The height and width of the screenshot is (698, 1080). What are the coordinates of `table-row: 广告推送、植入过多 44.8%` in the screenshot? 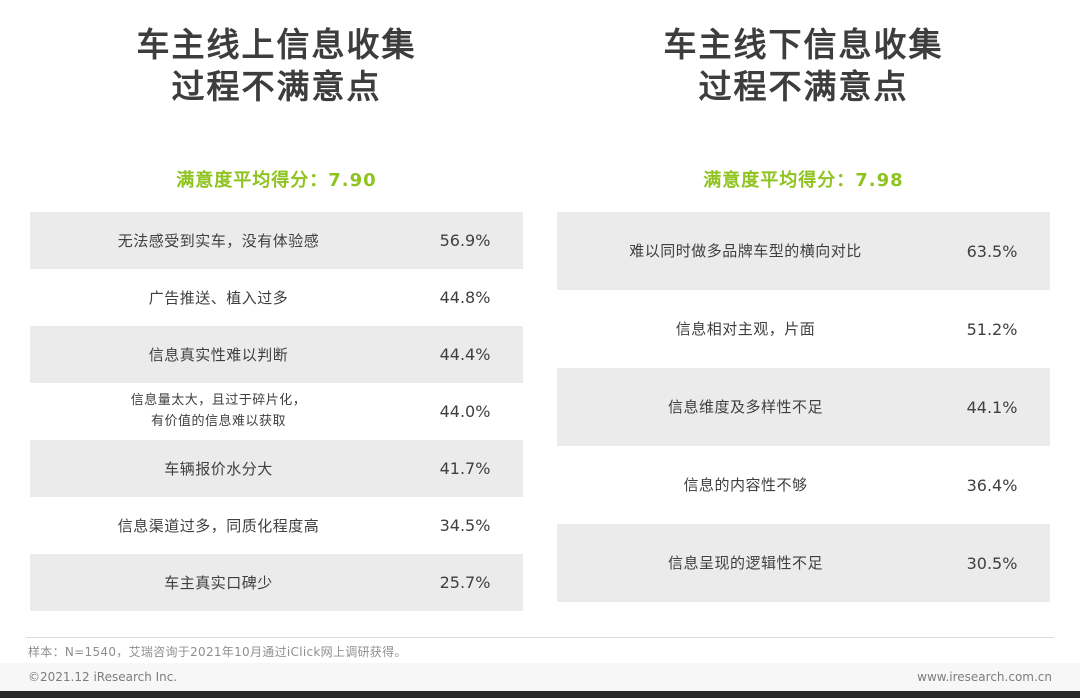 It's located at (276, 297).